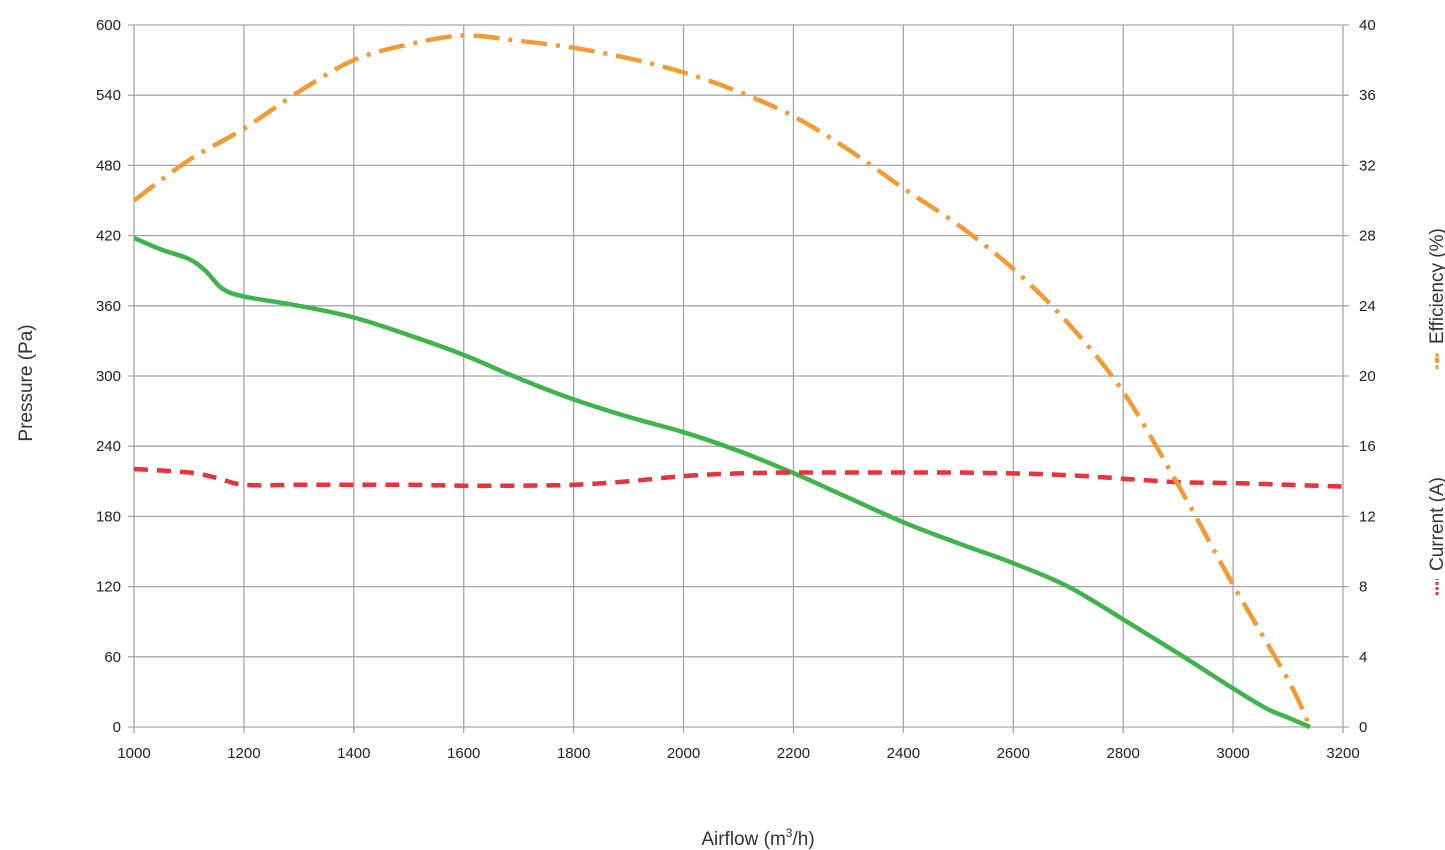 This screenshot has height=850, width=1445. What do you see at coordinates (1436, 286) in the screenshot?
I see `legend-efficiency-label: Efficiency (%)` at bounding box center [1436, 286].